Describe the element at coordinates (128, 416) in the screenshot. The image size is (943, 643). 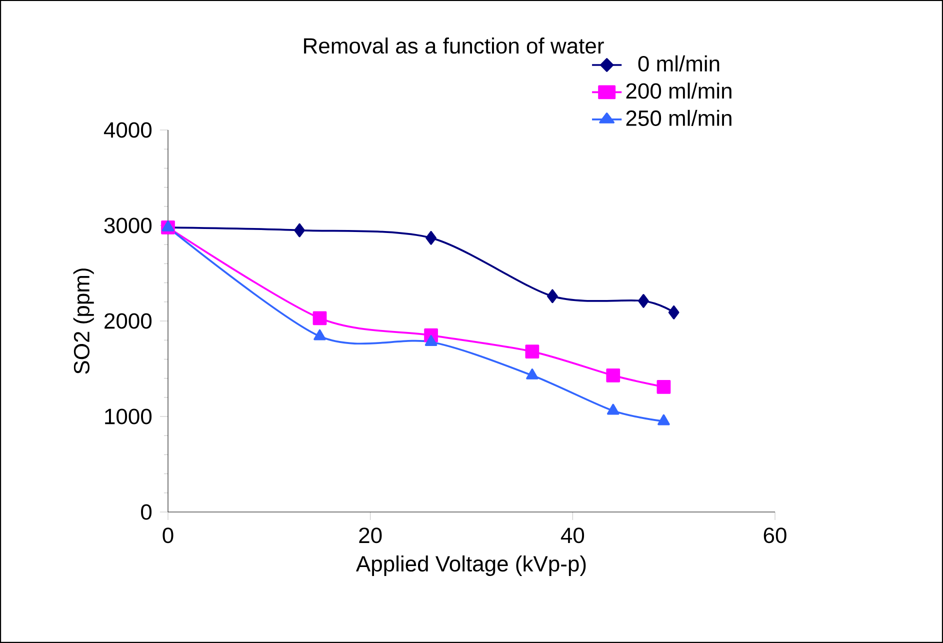
I see `y-tick-label: 1000` at that location.